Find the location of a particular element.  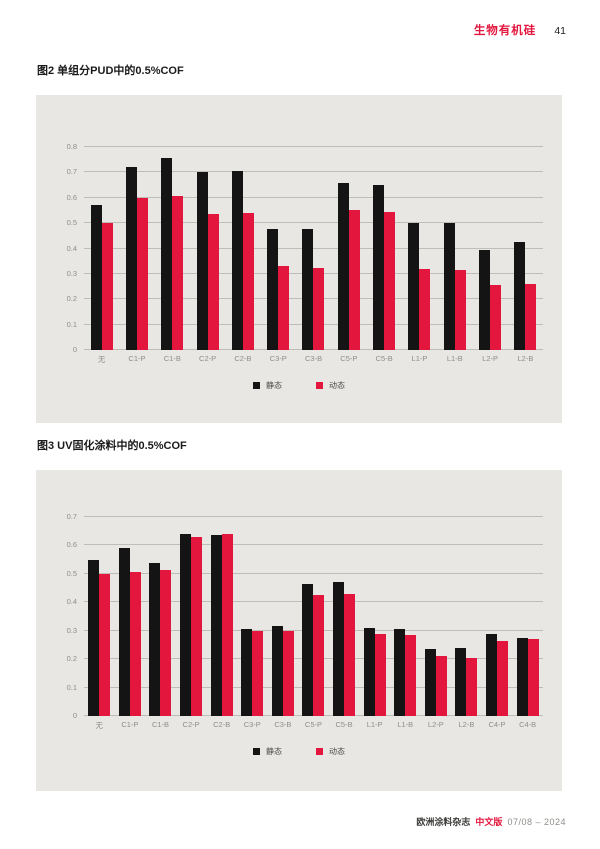

x-axis-category-label: 无 is located at coordinates (99, 725).